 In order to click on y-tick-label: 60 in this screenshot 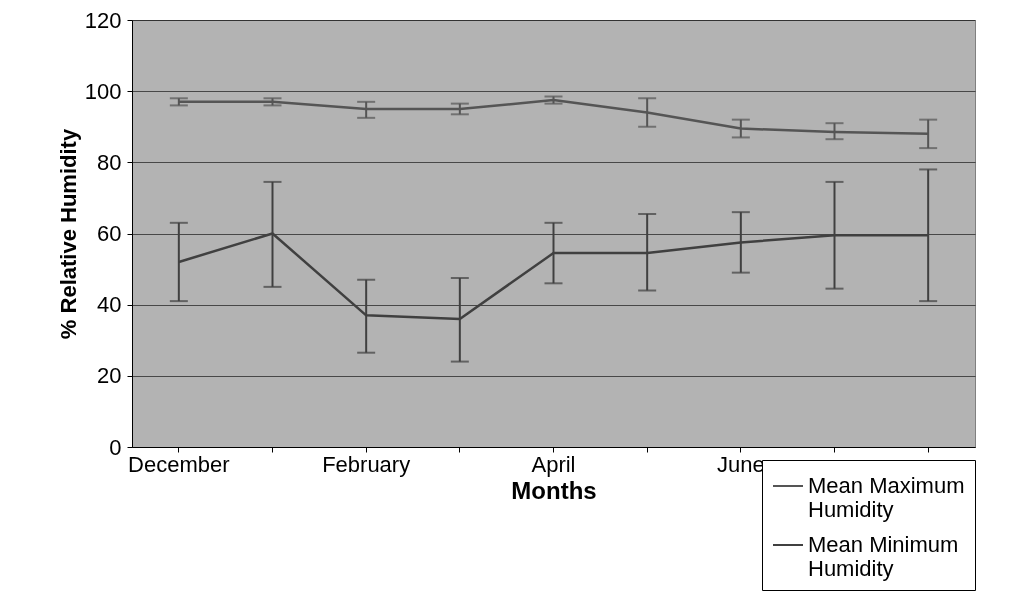, I will do `click(109, 233)`.